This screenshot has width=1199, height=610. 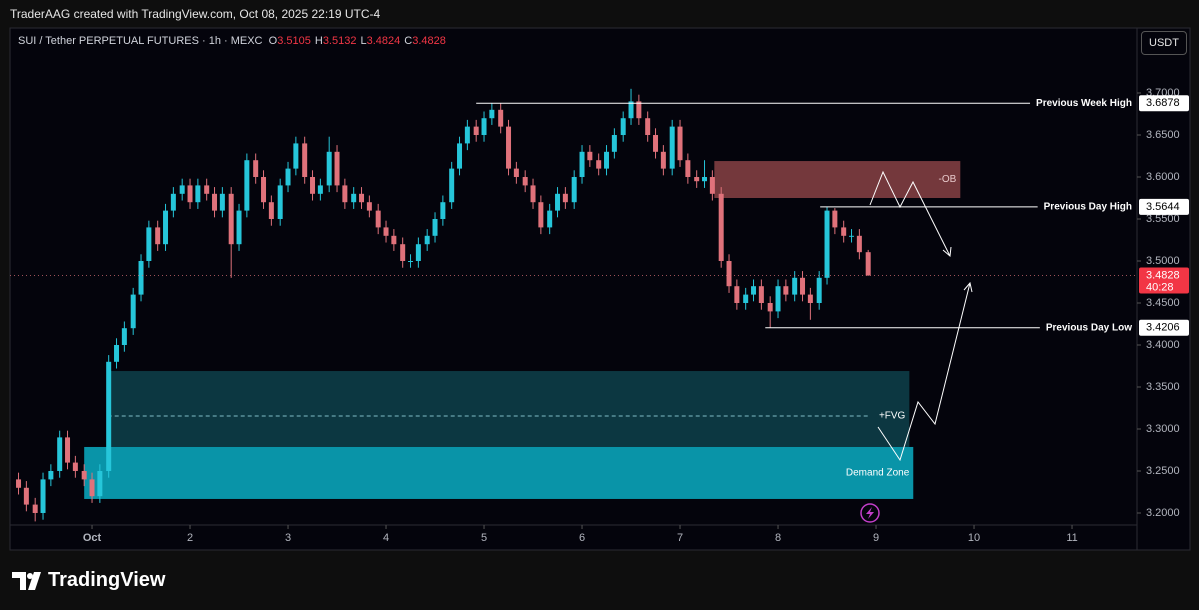 I want to click on x-tick-label: 4, so click(x=386, y=538).